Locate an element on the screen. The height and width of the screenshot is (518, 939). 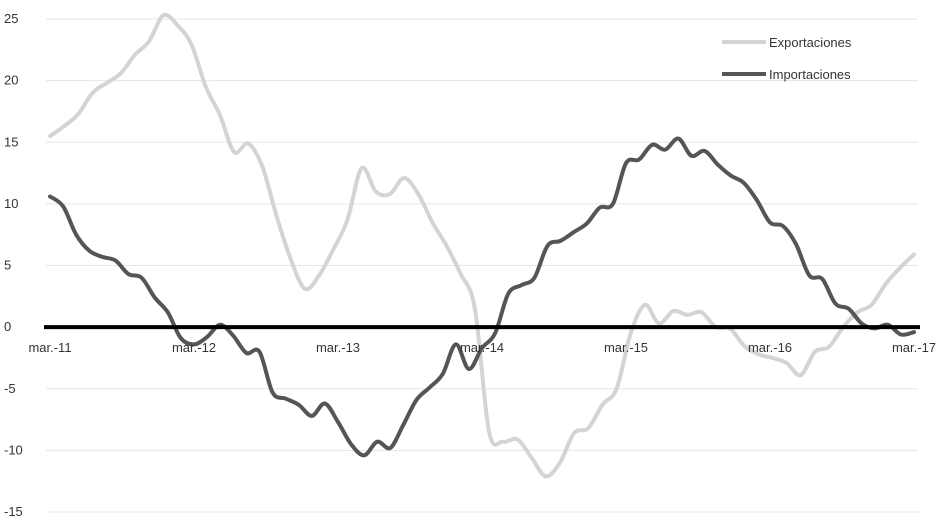
y-tick-label: 5 is located at coordinates (7, 265).